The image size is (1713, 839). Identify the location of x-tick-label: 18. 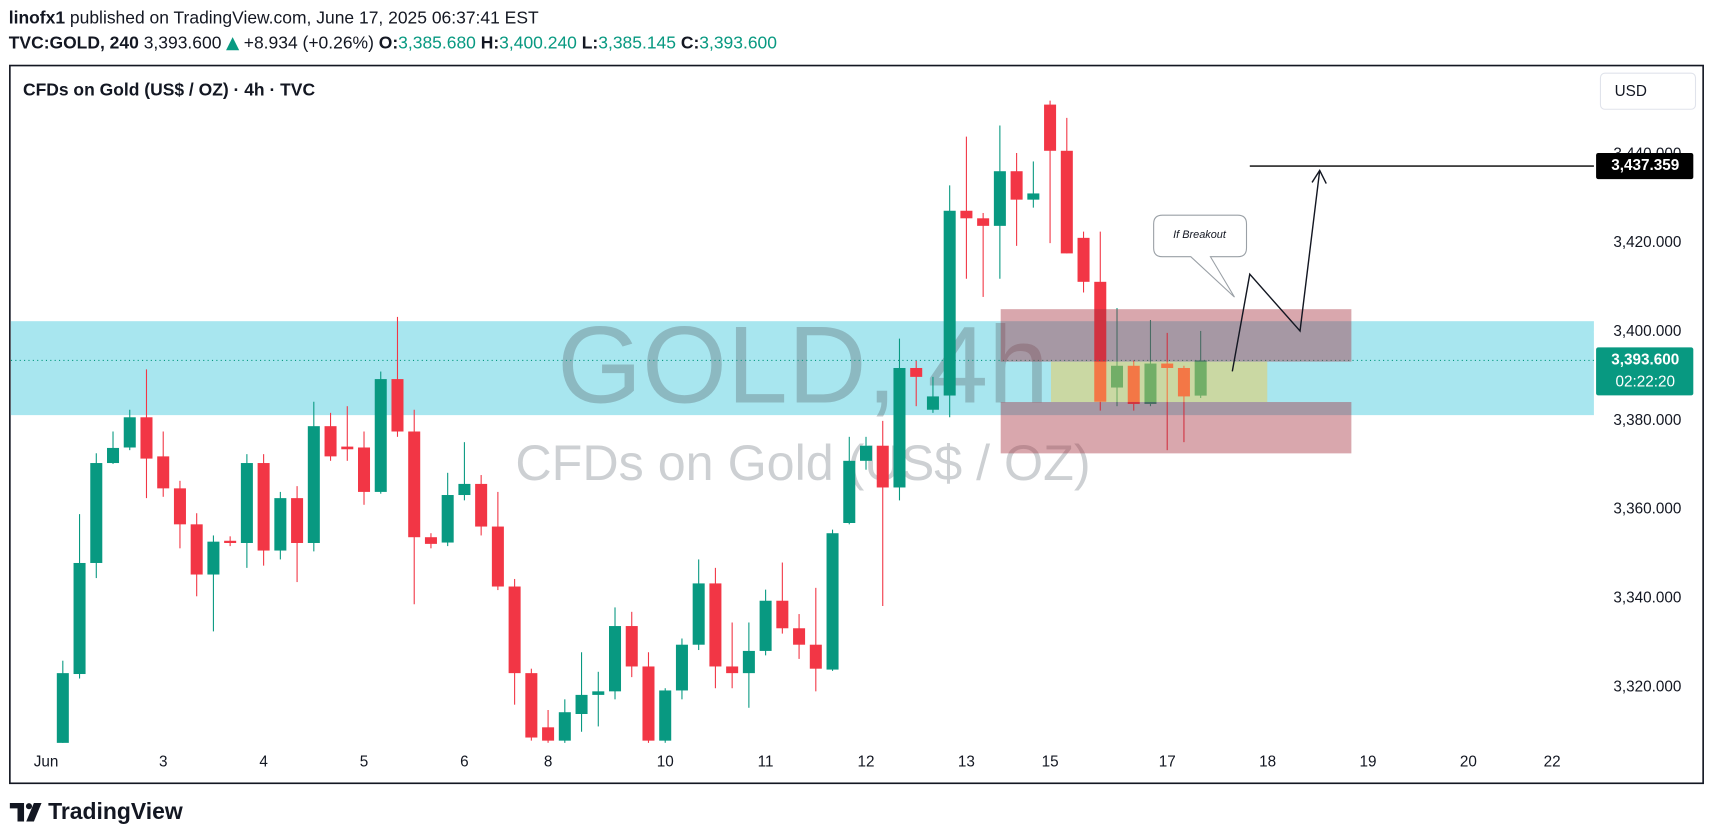
(1267, 762).